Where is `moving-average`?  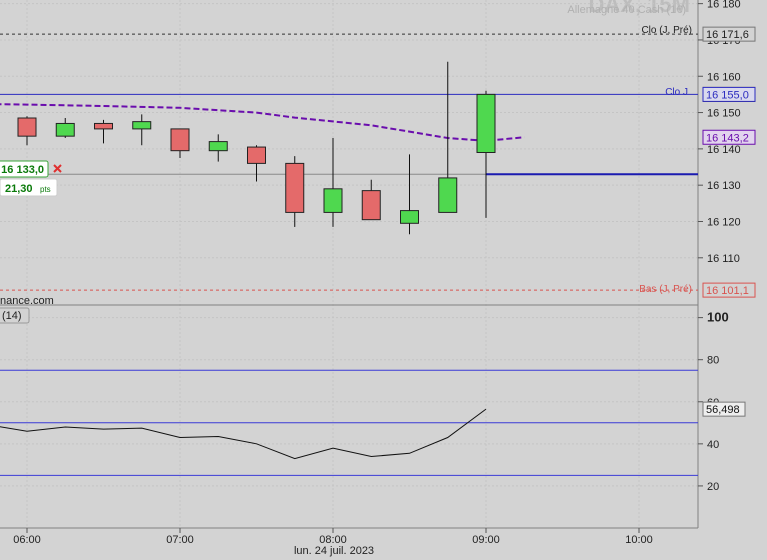 moving-average is located at coordinates (262, 122).